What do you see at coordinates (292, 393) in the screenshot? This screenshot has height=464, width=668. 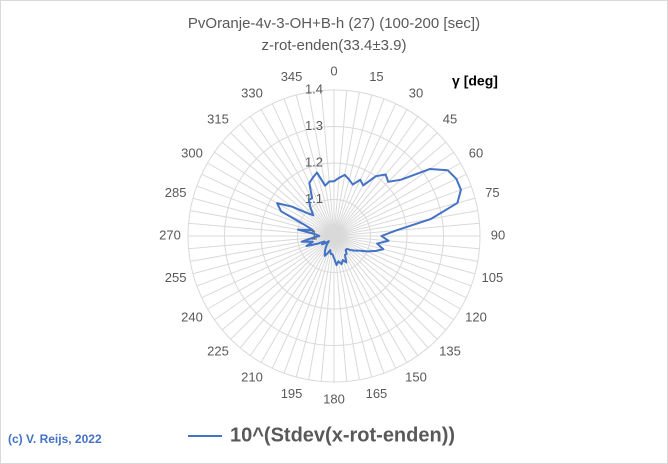 I see `category-label: 195` at bounding box center [292, 393].